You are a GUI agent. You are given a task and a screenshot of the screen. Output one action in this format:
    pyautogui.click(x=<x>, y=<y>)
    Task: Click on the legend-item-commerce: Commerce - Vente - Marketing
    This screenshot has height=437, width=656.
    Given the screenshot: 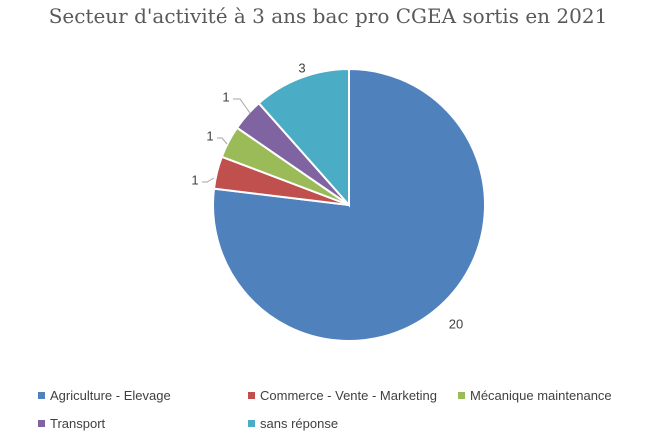 What is the action you would take?
    pyautogui.click(x=342, y=395)
    